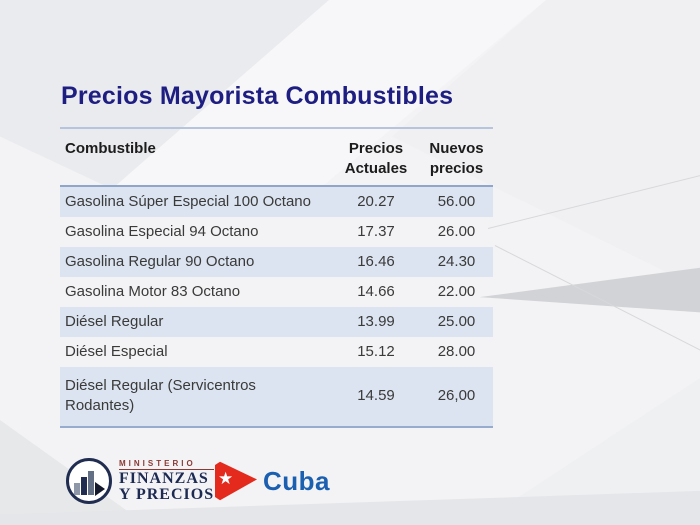  What do you see at coordinates (276, 426) in the screenshot?
I see `table-bottom-rule` at bounding box center [276, 426].